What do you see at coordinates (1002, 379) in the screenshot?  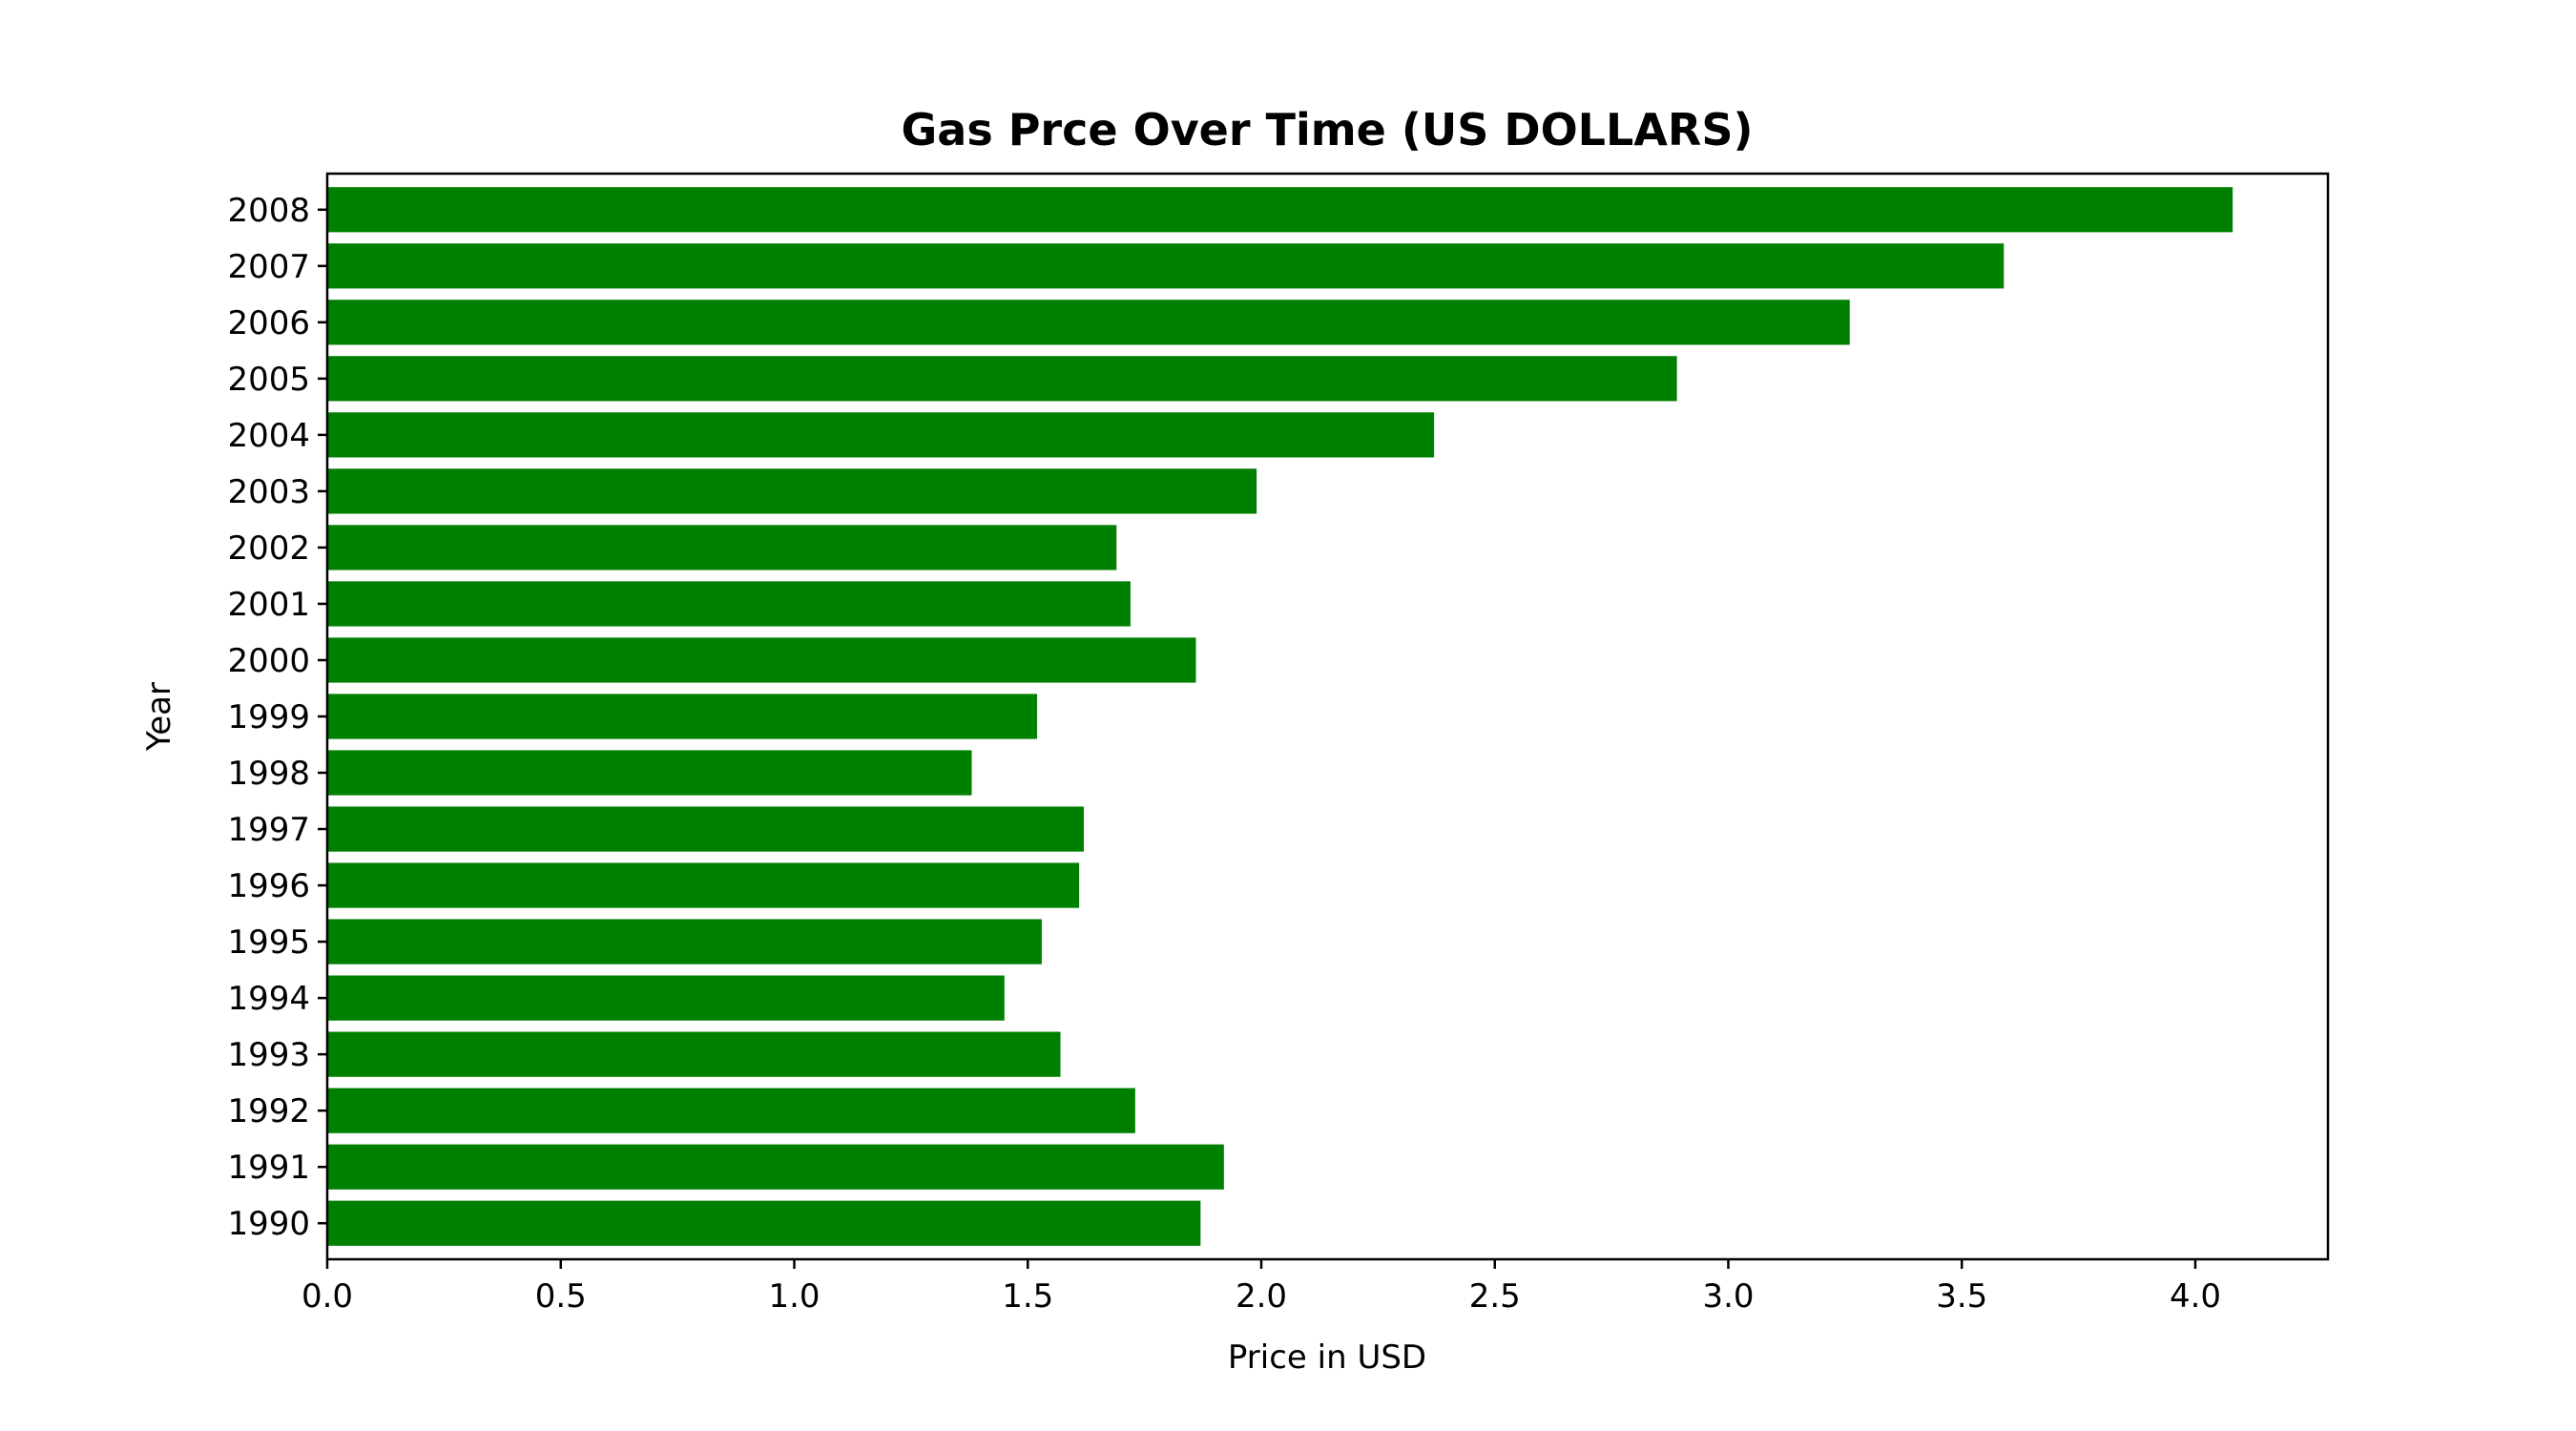 I see `bar-2005` at bounding box center [1002, 379].